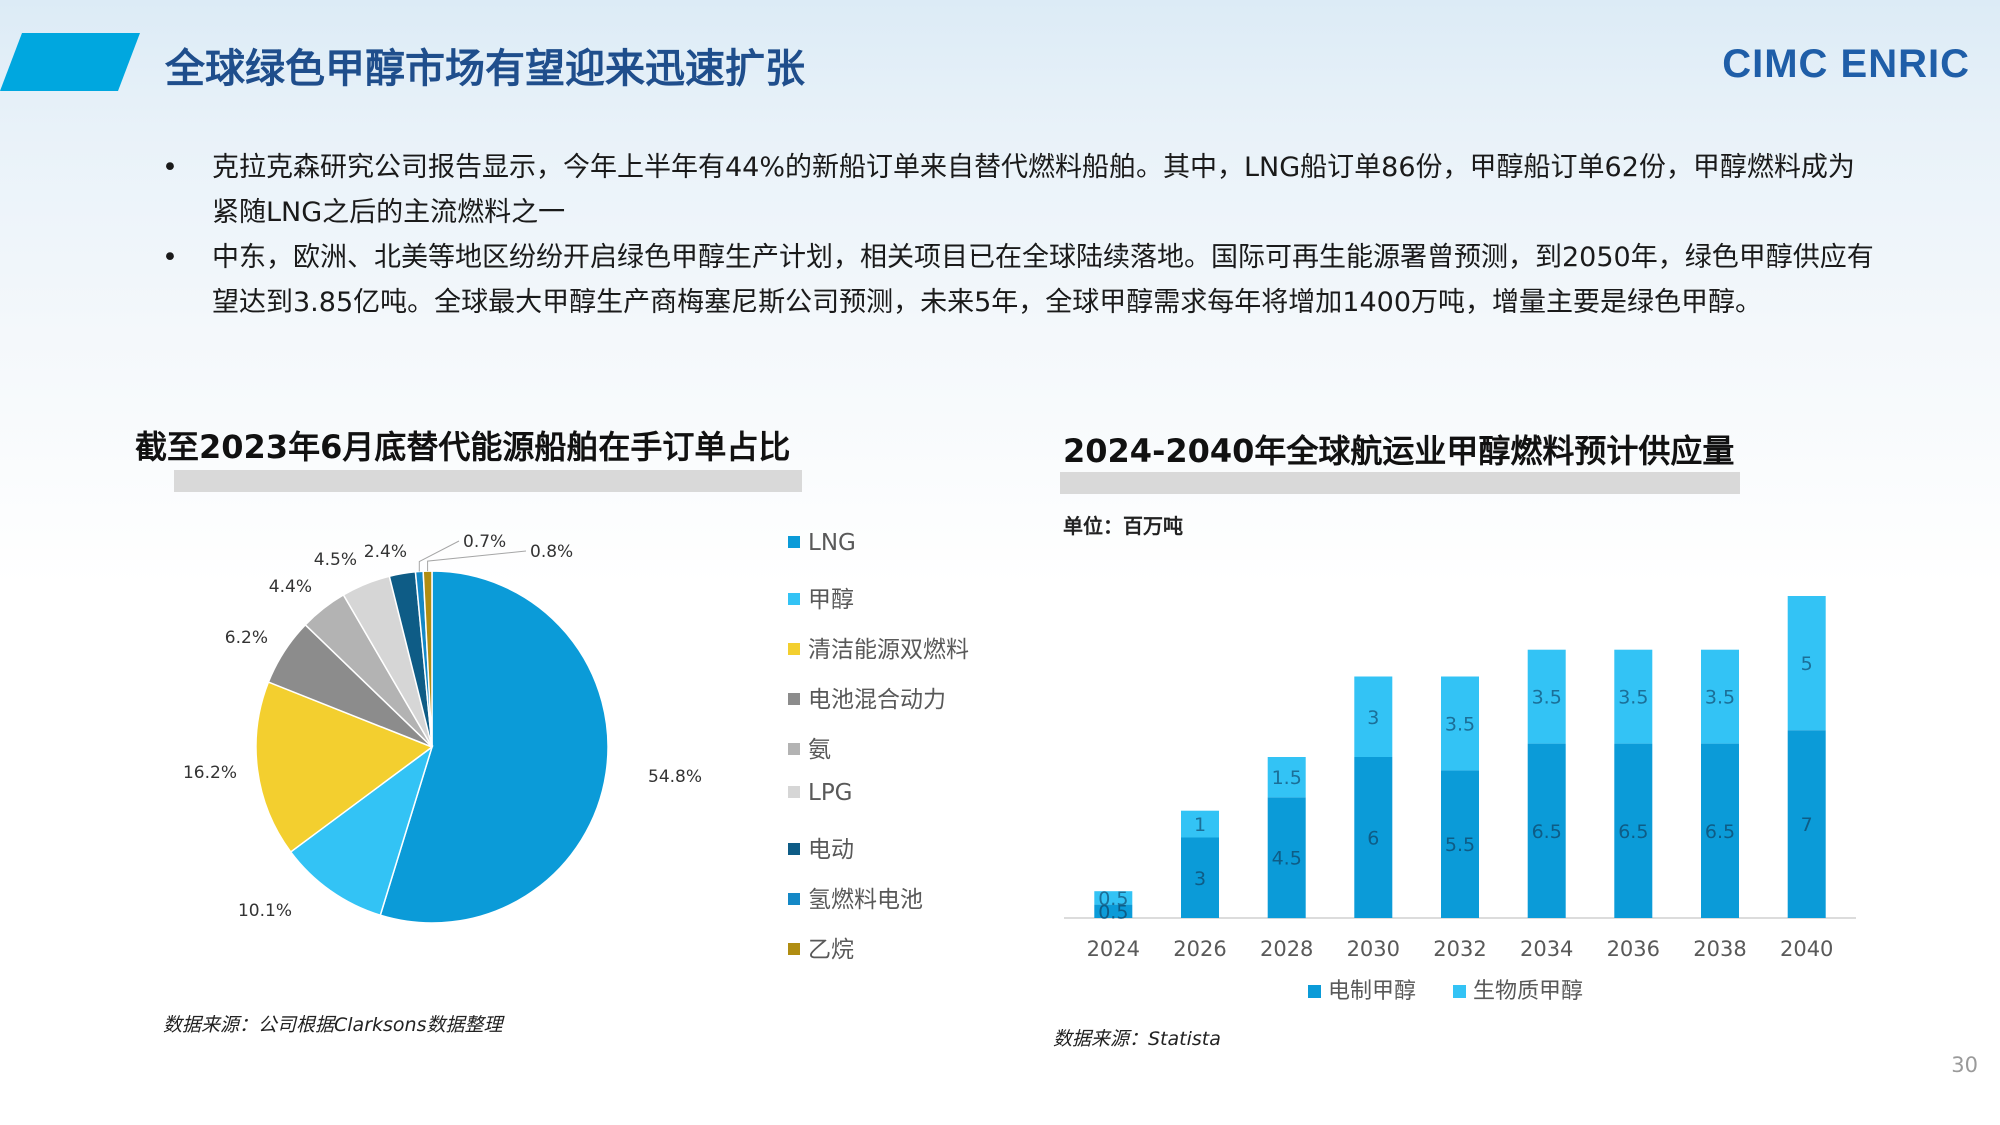 This screenshot has width=2000, height=1125. What do you see at coordinates (831, 850) in the screenshot?
I see `legend-label: 电动` at bounding box center [831, 850].